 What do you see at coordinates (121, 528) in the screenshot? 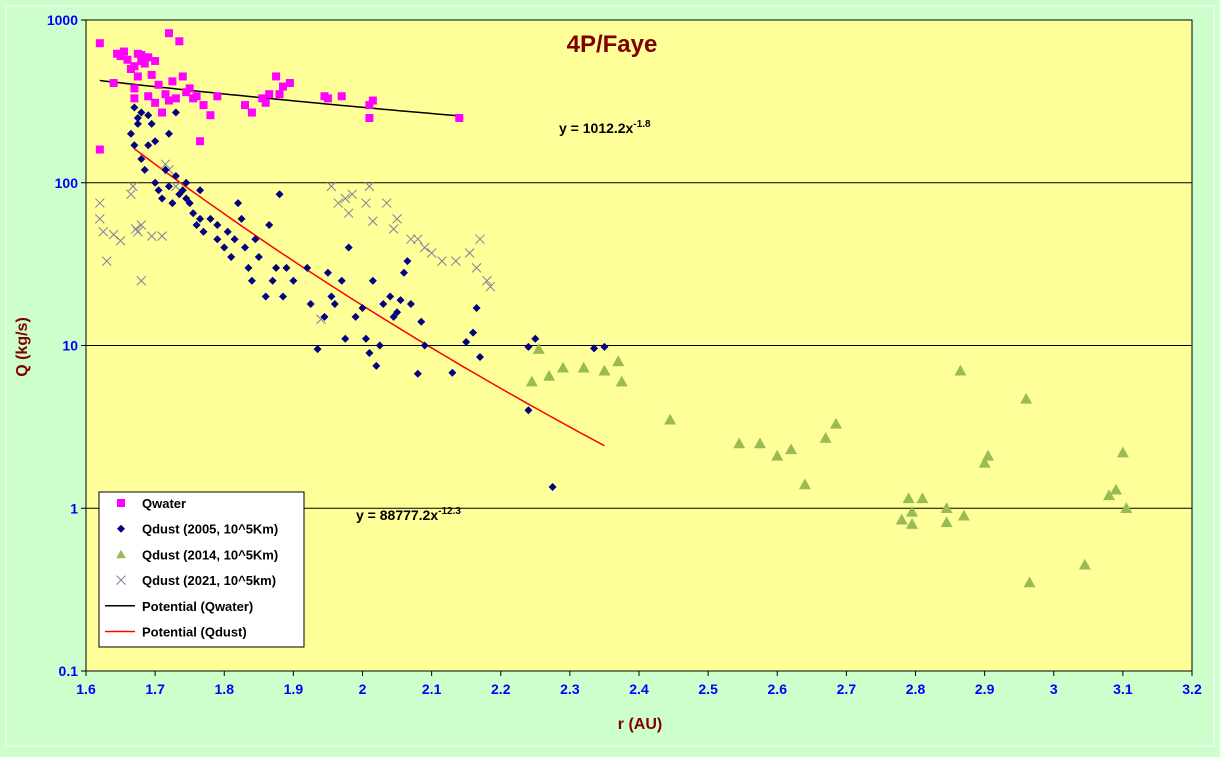
I see `legend-item-qdust-2005-swatch` at bounding box center [121, 528].